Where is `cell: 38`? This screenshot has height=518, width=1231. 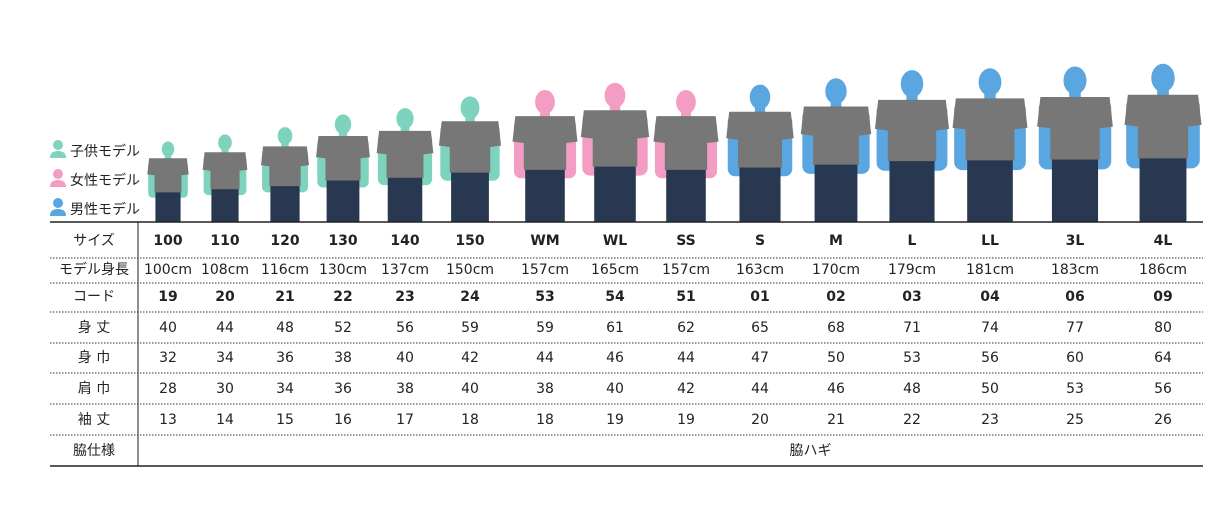
cell: 38 is located at coordinates (405, 389).